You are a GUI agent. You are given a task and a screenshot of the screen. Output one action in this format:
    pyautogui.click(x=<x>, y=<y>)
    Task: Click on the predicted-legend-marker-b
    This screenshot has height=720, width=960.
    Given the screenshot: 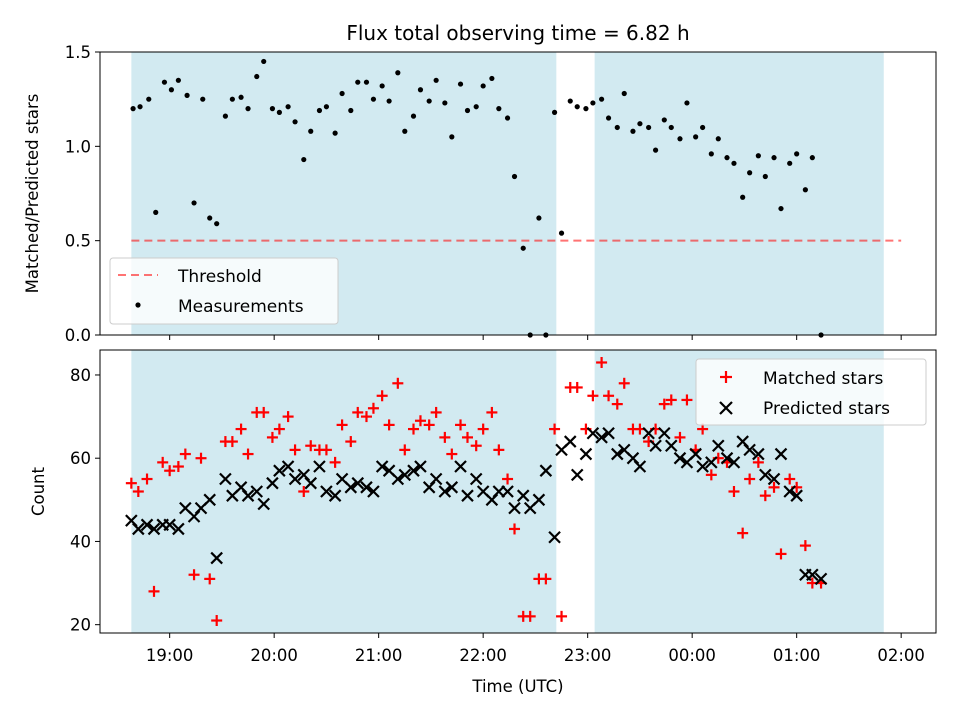 What is the action you would take?
    pyautogui.click(x=726, y=408)
    